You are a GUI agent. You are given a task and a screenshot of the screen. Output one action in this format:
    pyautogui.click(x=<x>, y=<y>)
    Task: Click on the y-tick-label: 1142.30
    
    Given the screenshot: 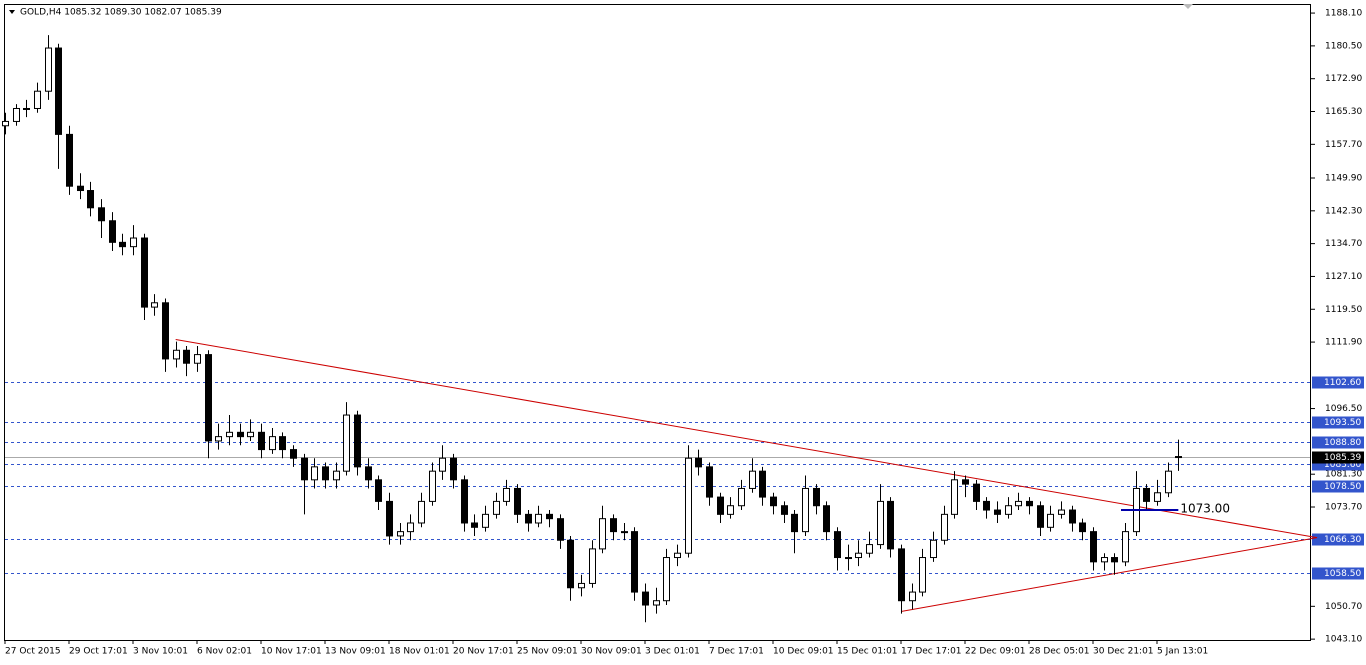 What is the action you would take?
    pyautogui.click(x=1343, y=211)
    